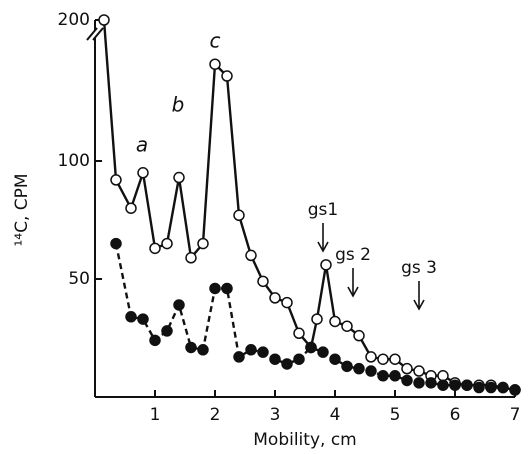  What do you see at coordinates (215, 415) in the screenshot?
I see `x-tick-label: 2` at bounding box center [215, 415].